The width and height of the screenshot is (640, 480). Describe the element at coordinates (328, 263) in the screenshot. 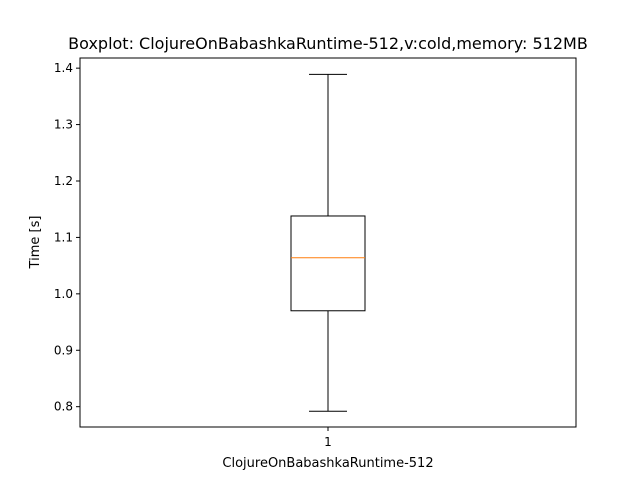

I see `box-iqr` at that location.